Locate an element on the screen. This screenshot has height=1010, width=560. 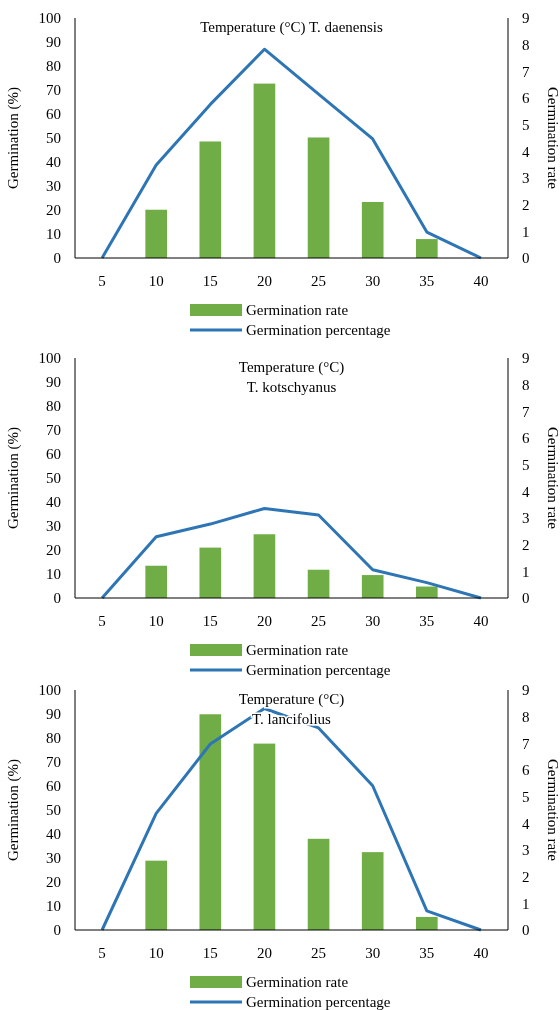
y2-tick-label: 0 is located at coordinates (526, 598).